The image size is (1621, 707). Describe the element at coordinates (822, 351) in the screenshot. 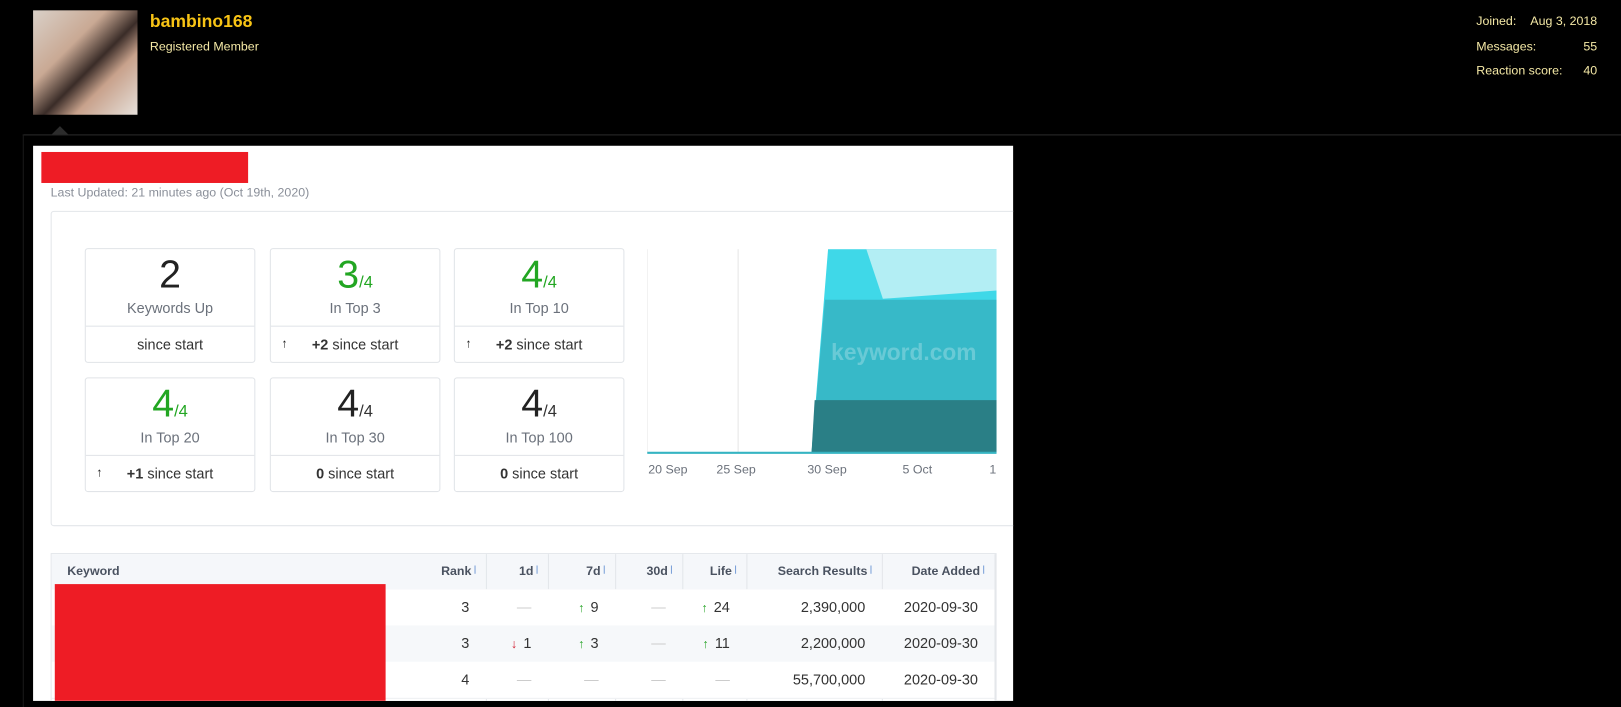

I see `trend-chart: keyword.com` at that location.